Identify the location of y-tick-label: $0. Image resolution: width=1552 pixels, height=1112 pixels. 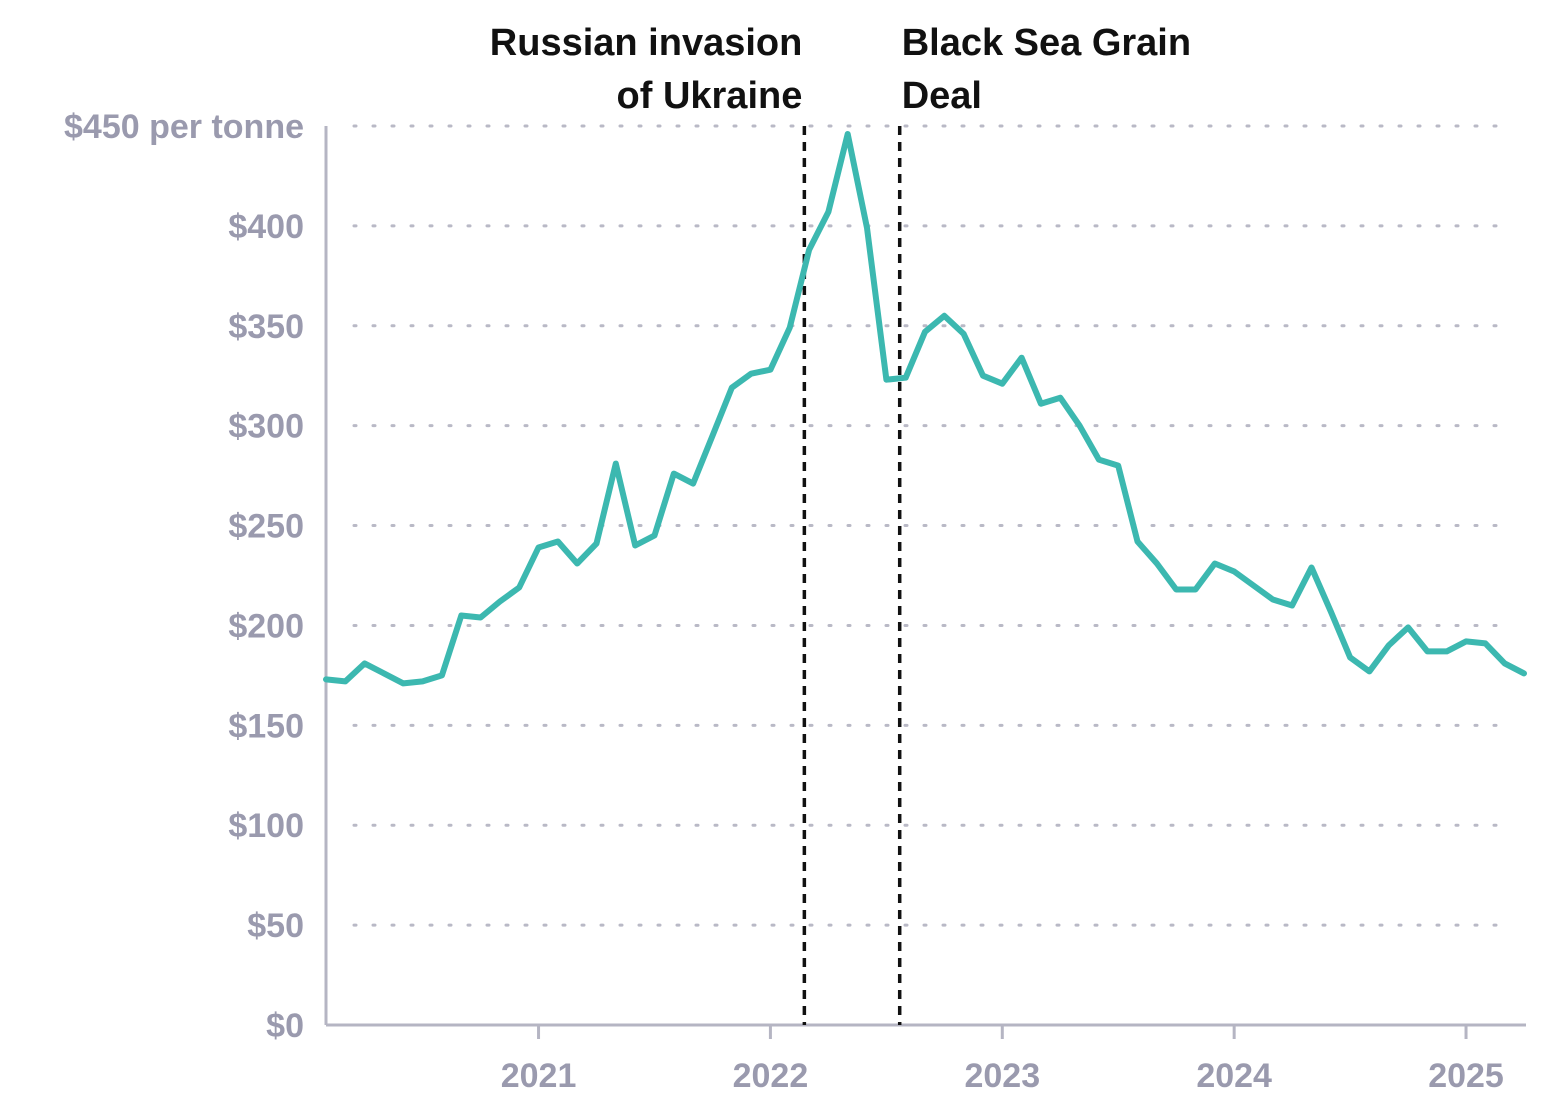
(285, 1026).